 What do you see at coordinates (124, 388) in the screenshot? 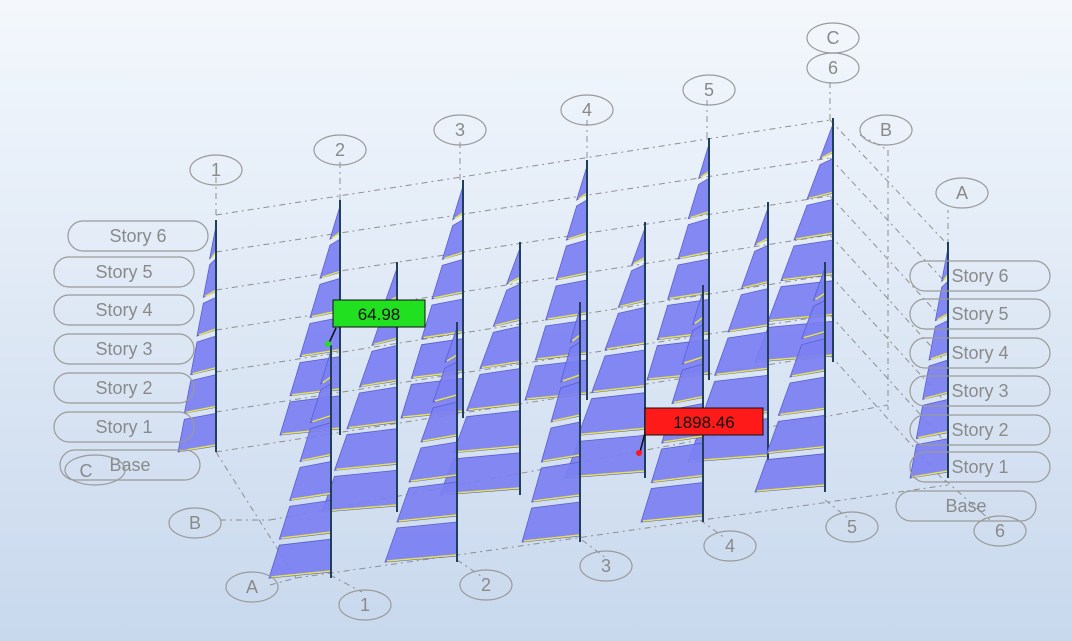
I see `story-label-left-4: Story 2` at bounding box center [124, 388].